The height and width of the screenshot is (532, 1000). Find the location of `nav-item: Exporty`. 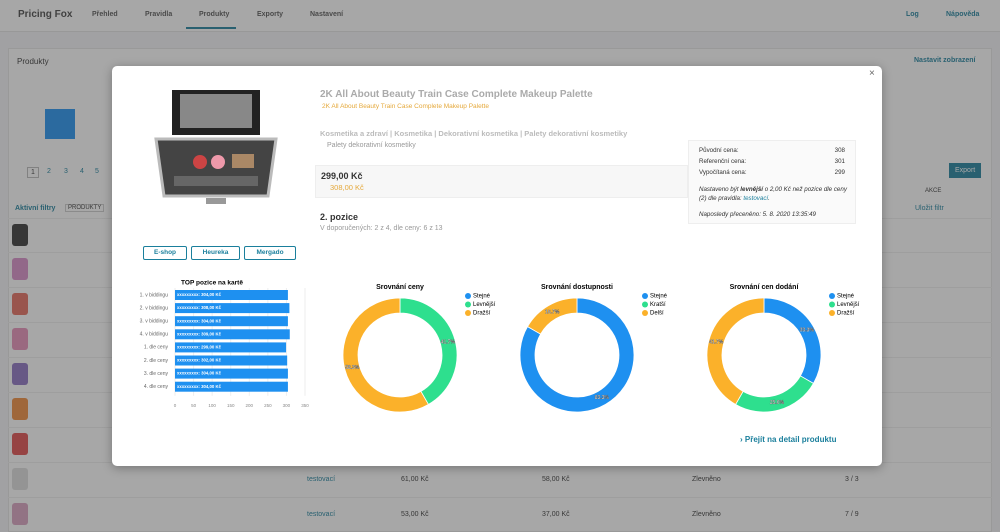

nav-item: Exporty is located at coordinates (270, 14).